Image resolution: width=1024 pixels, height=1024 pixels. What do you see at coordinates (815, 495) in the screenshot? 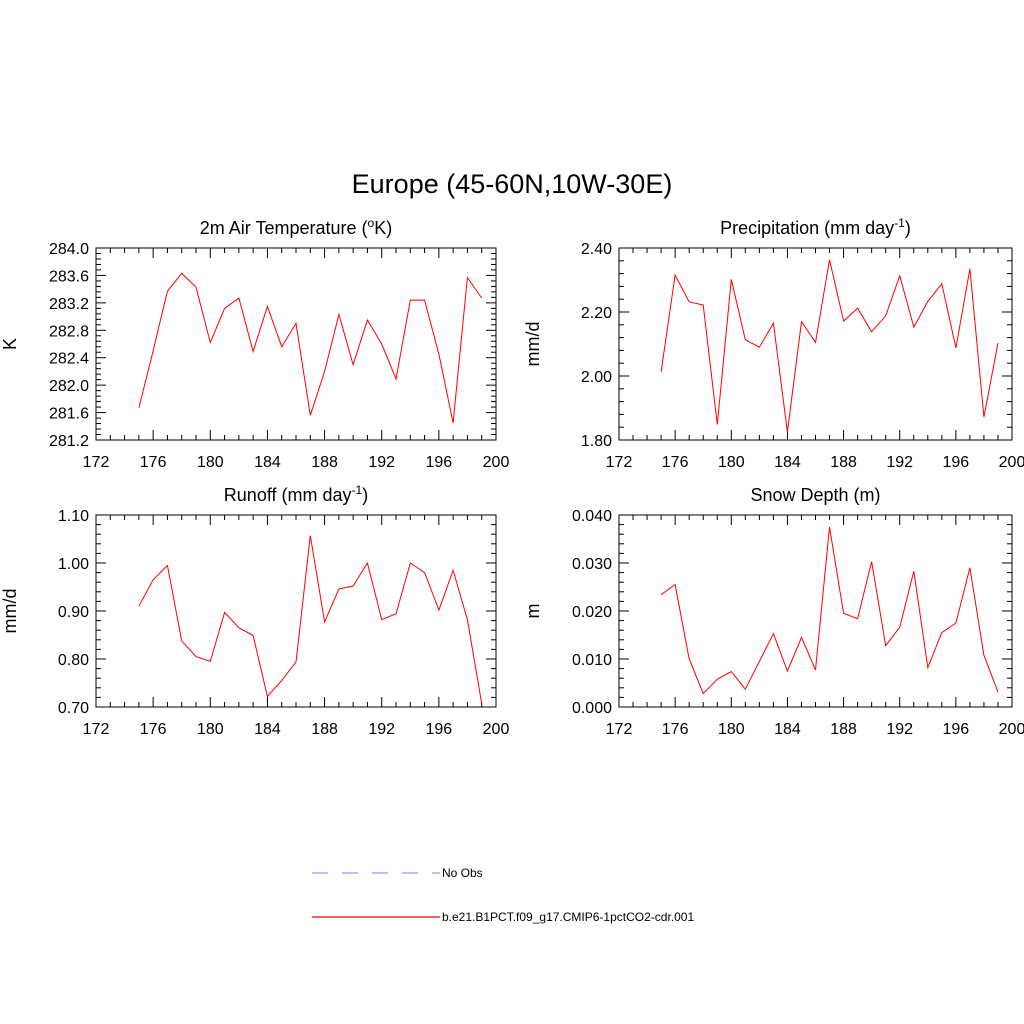
I see `panel-title: Snow Depth (m)` at bounding box center [815, 495].